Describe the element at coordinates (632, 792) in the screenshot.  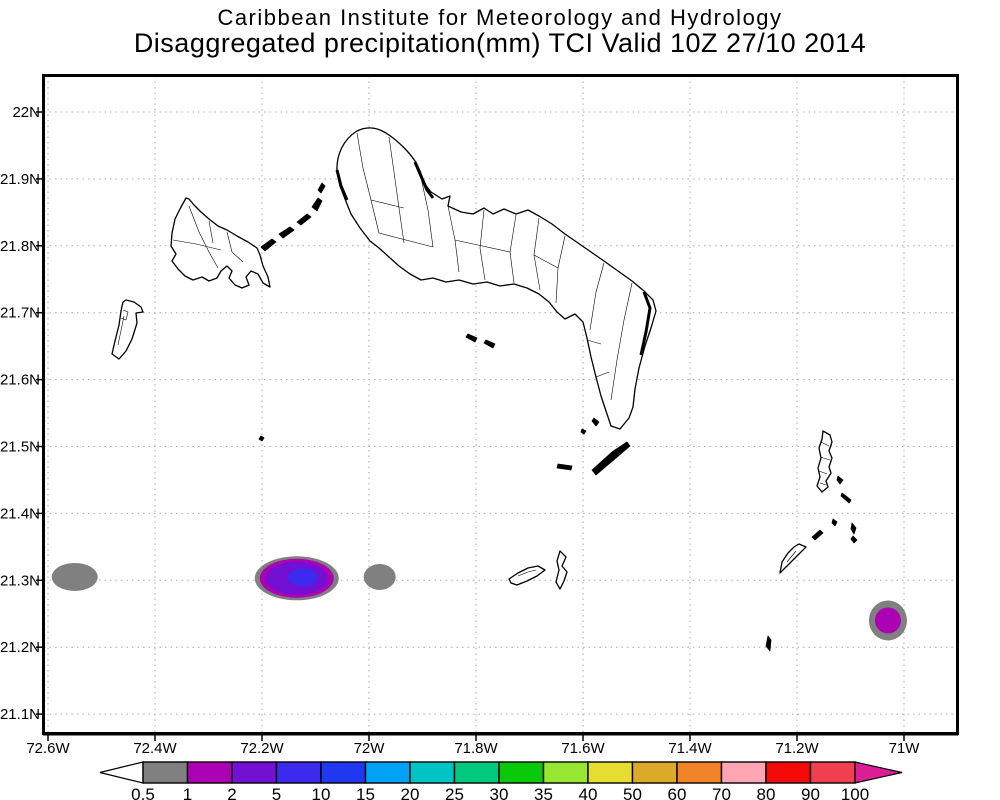
I see `colorbar-boundary-label: 50` at that location.